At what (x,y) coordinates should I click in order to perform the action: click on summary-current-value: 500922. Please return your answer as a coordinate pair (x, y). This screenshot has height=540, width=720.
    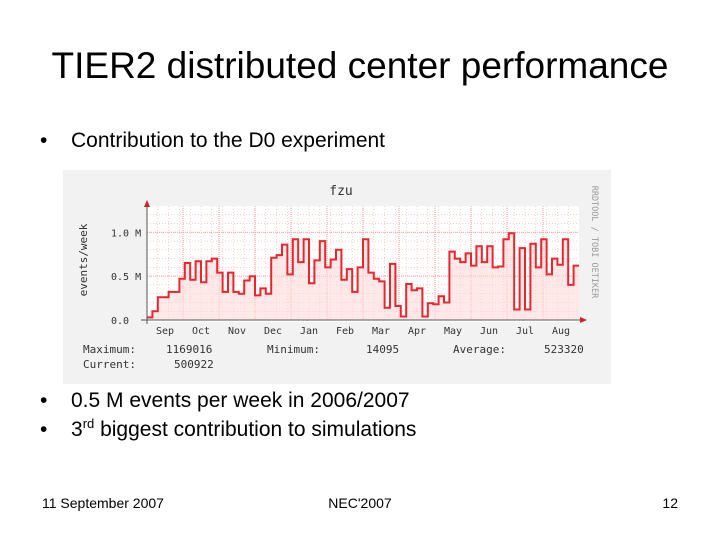
    Looking at the image, I should click on (194, 364).